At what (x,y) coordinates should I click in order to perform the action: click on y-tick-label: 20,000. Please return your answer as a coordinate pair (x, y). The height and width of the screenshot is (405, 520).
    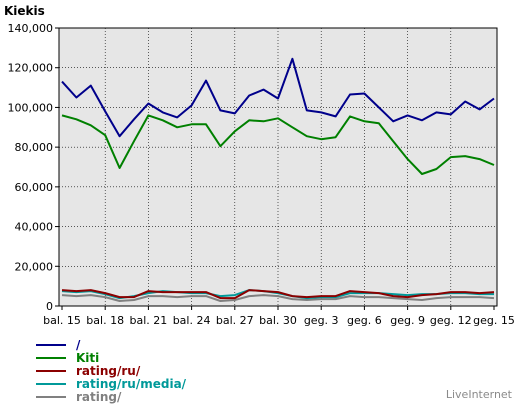
    Looking at the image, I should click on (34, 266).